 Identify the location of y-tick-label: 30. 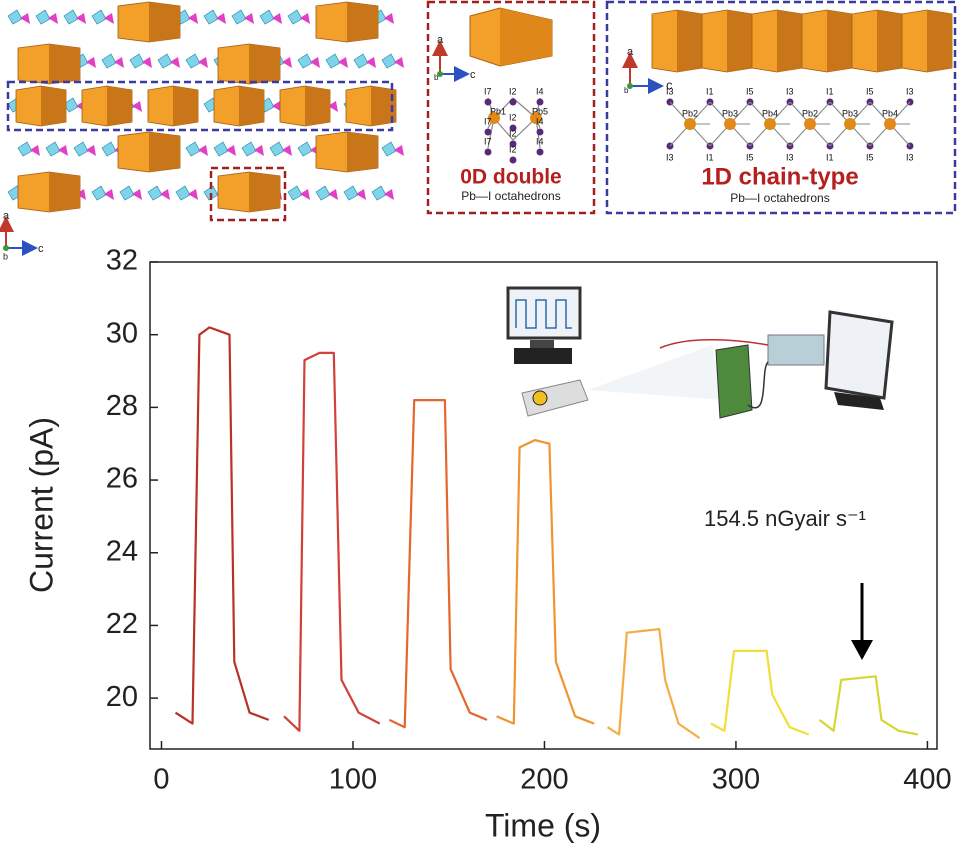
(122, 333).